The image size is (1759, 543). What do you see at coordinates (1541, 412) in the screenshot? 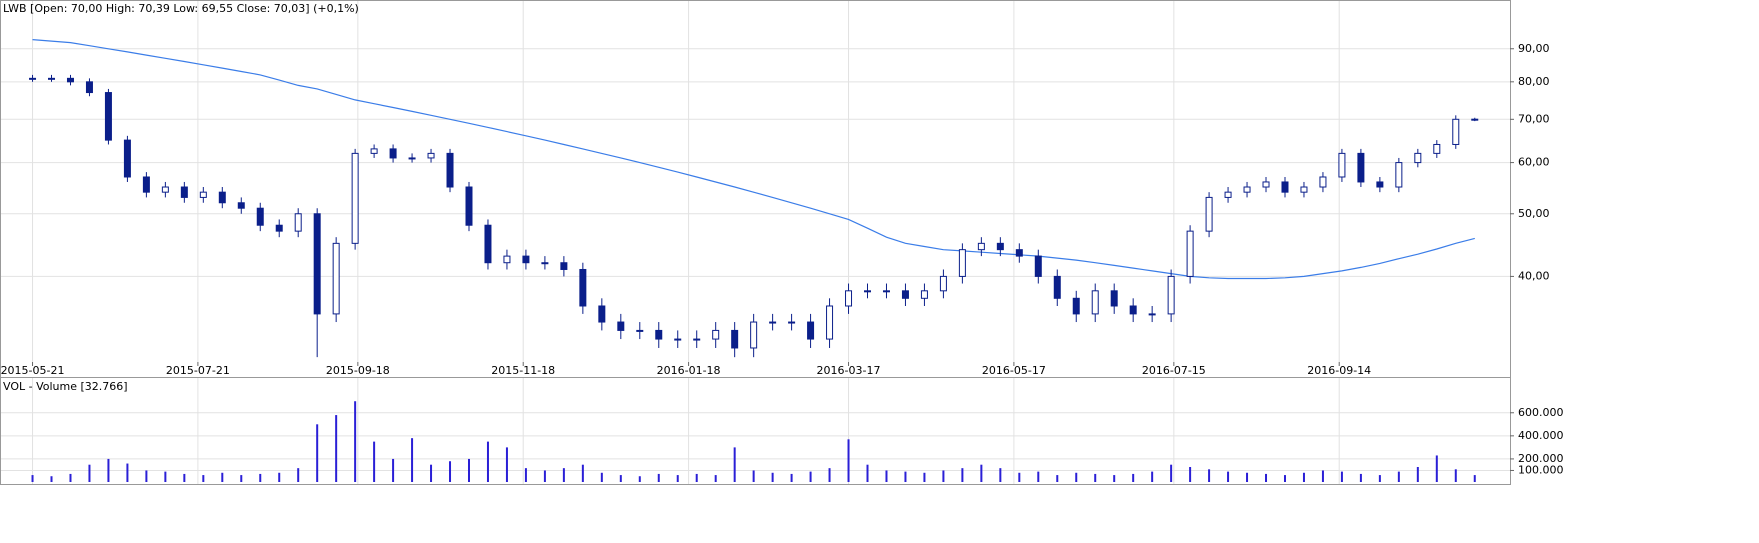
I see `y-tick-label: 600.000` at bounding box center [1541, 412].